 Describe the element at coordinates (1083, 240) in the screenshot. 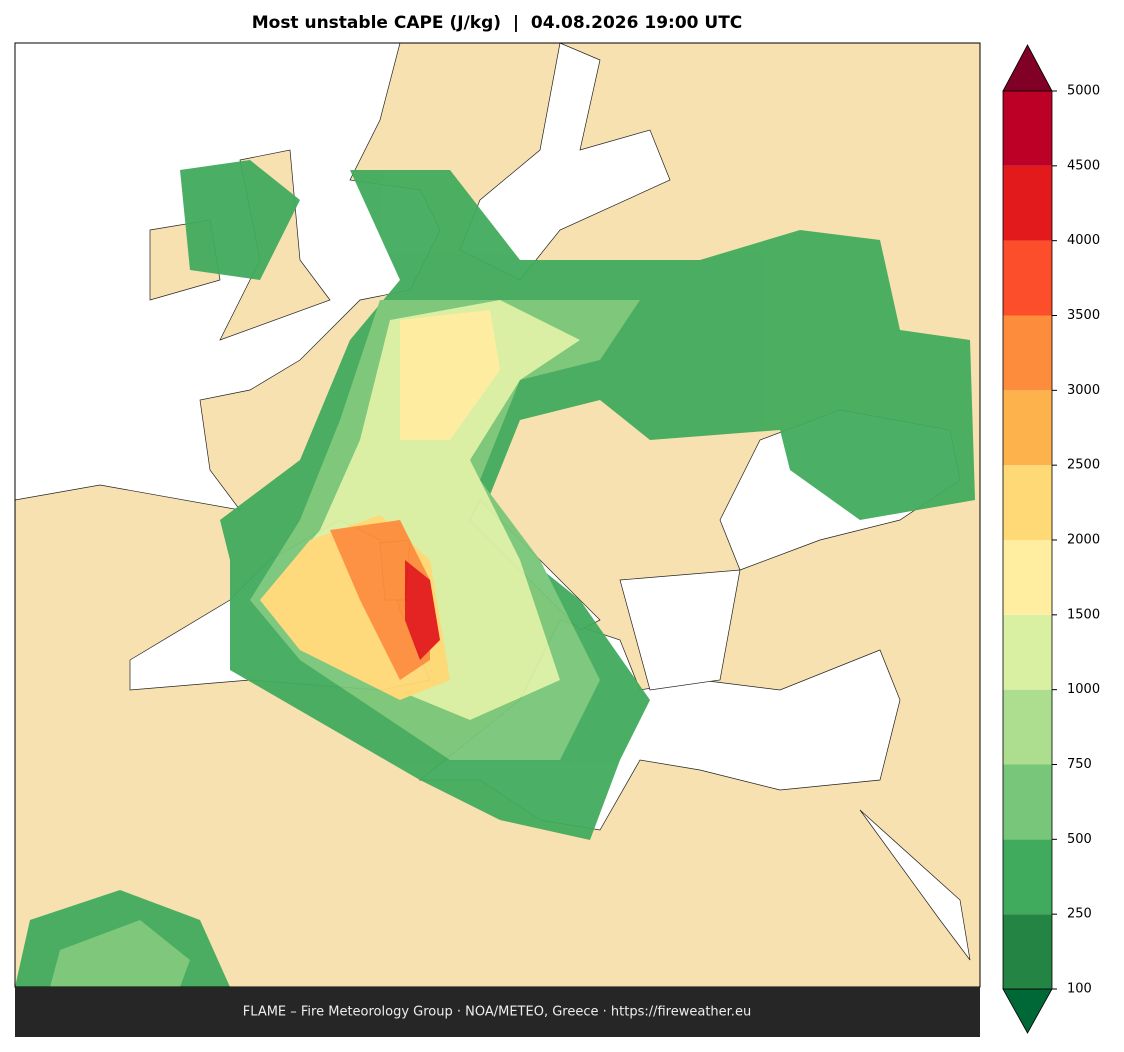

I see `colorbar-tick-label: 4000` at that location.